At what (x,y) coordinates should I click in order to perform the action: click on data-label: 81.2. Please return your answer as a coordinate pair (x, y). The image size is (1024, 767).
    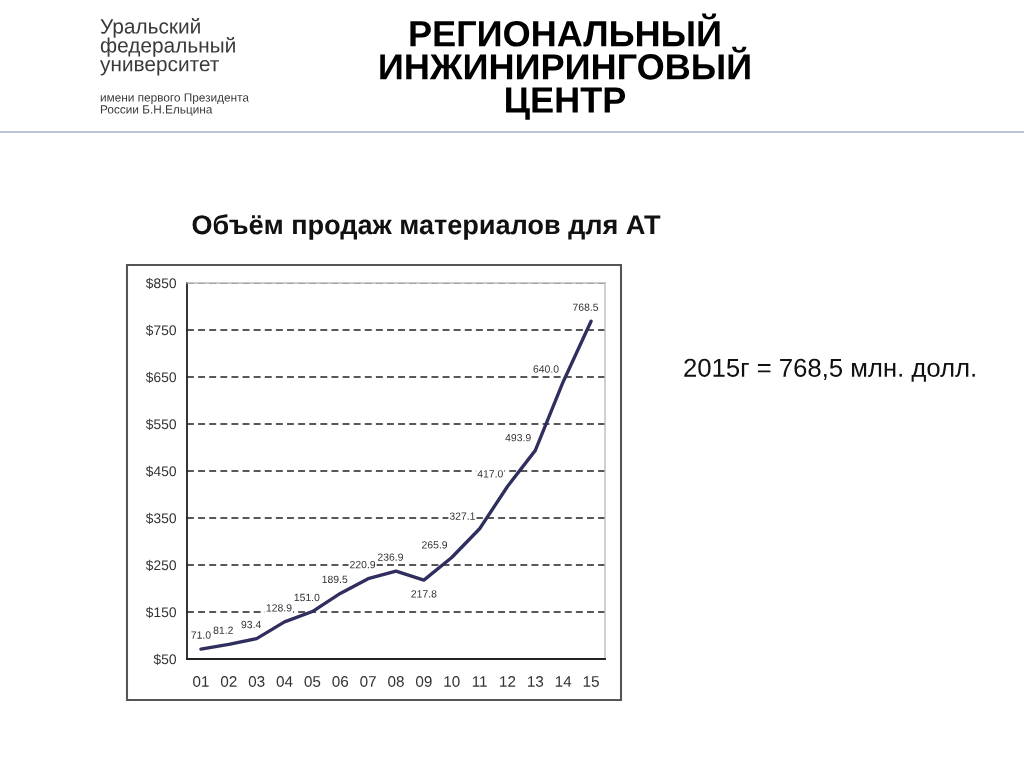
    Looking at the image, I should click on (223, 630).